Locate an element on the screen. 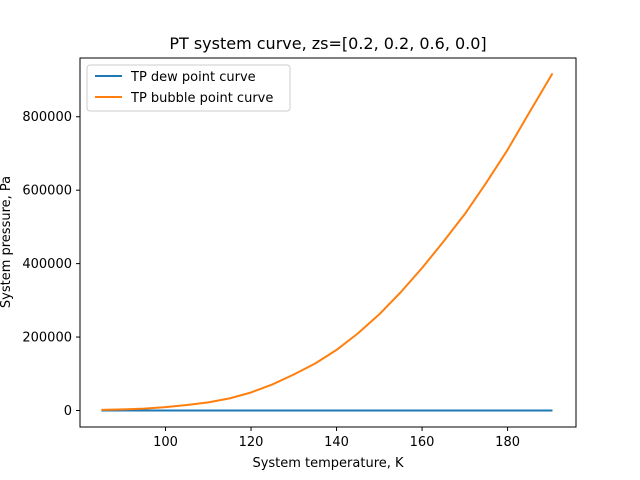 The width and height of the screenshot is (640, 480). chart-title: PT system curve, zs=[0.2, 0.2, 0.6, 0.0] is located at coordinates (327, 43).